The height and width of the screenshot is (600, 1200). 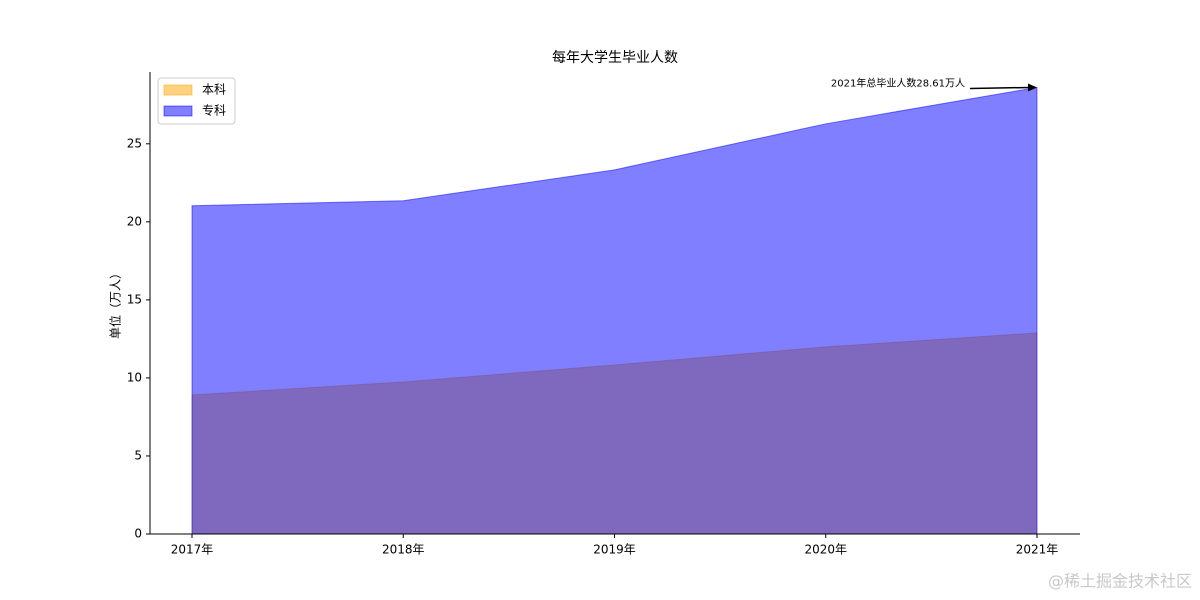 What do you see at coordinates (134, 299) in the screenshot?
I see `y-tick-label: 15` at bounding box center [134, 299].